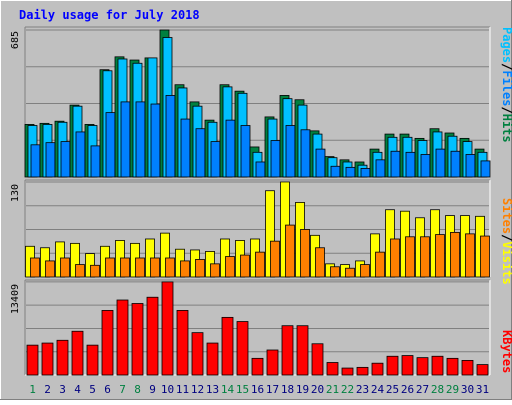  I want to click on x-tick-label-24: 24, so click(378, 389).